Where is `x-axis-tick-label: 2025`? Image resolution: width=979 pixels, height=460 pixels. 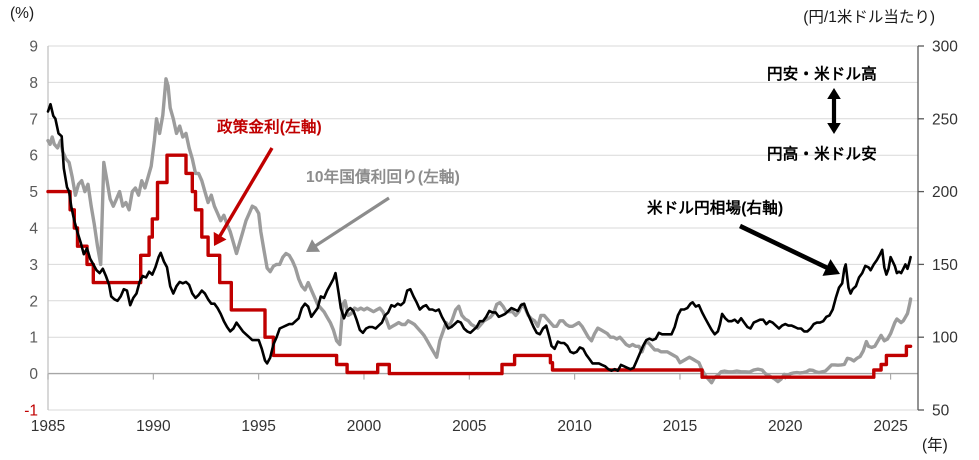 x-axis-tick-label: 2025 is located at coordinates (890, 426).